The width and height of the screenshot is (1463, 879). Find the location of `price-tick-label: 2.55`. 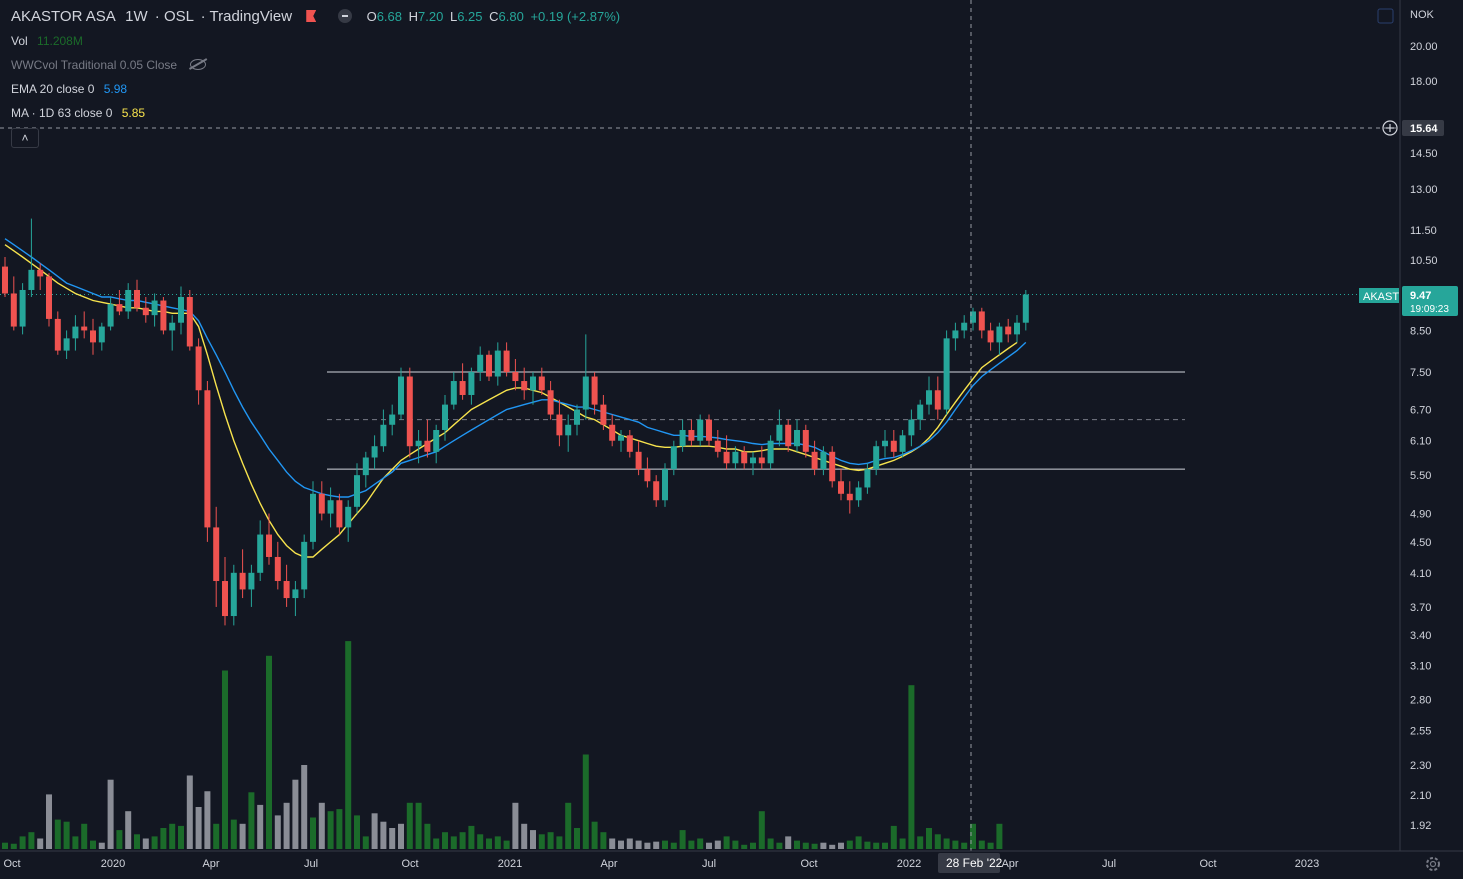

price-tick-label: 2.55 is located at coordinates (1420, 732).